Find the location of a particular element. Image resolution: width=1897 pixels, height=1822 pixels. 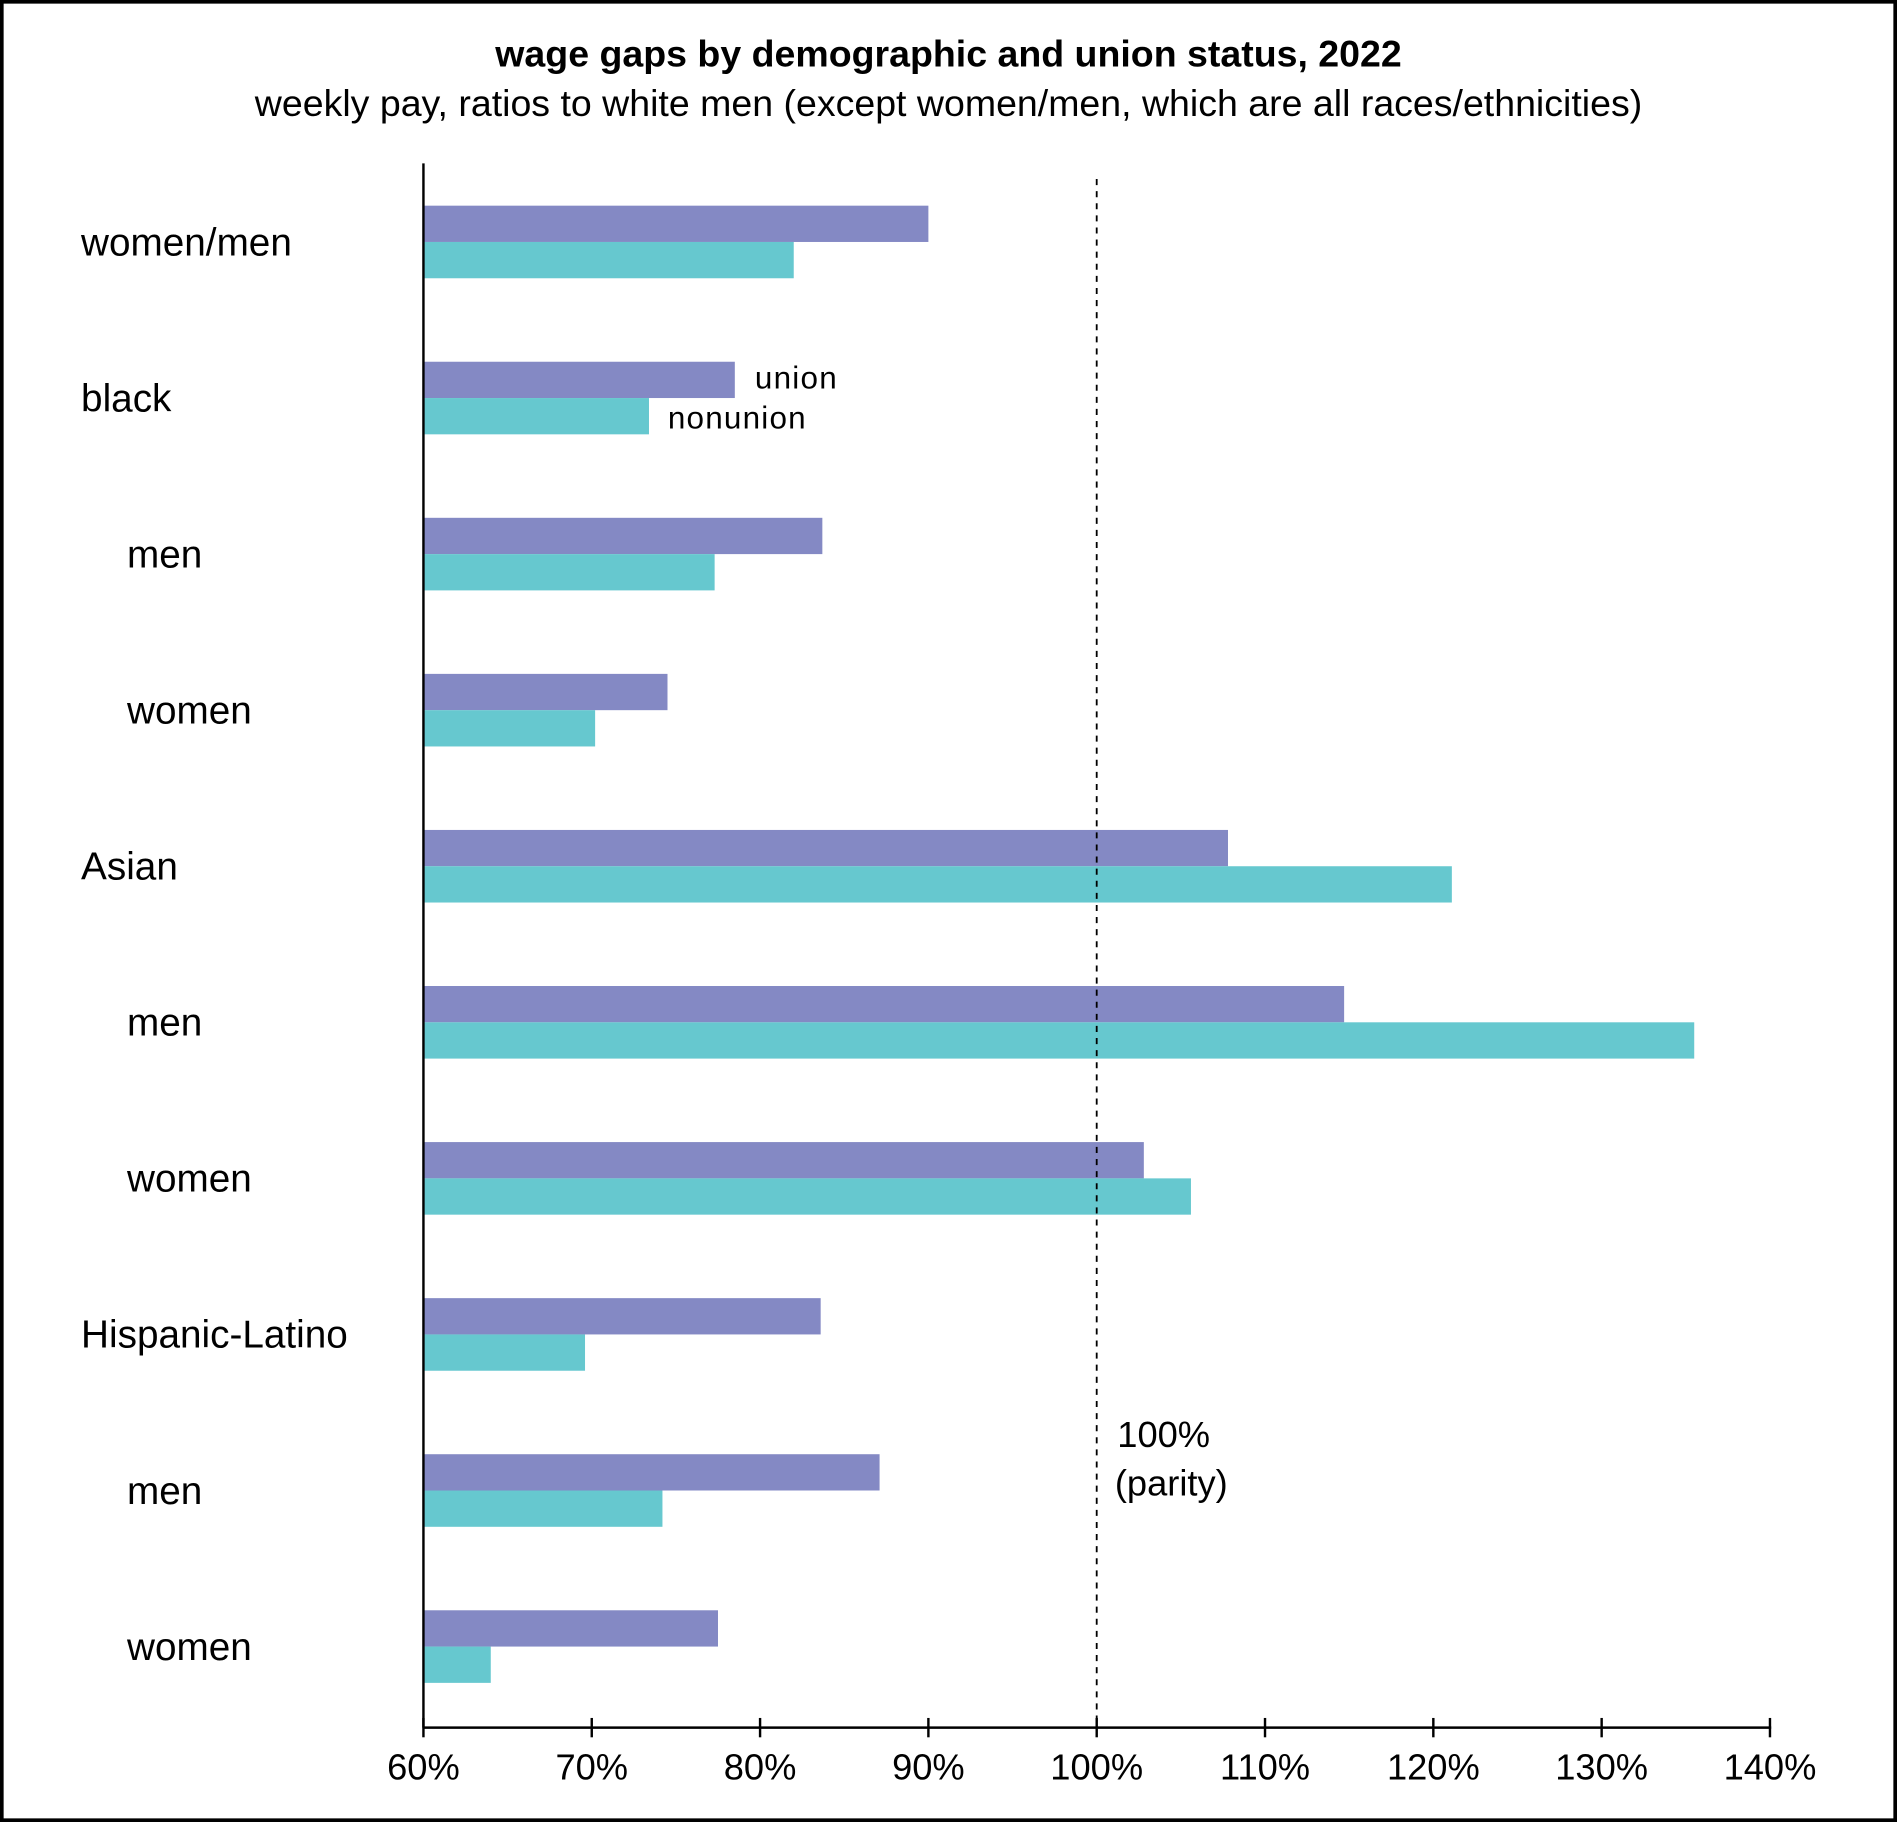

x-tick-label: 80% is located at coordinates (760, 1767).